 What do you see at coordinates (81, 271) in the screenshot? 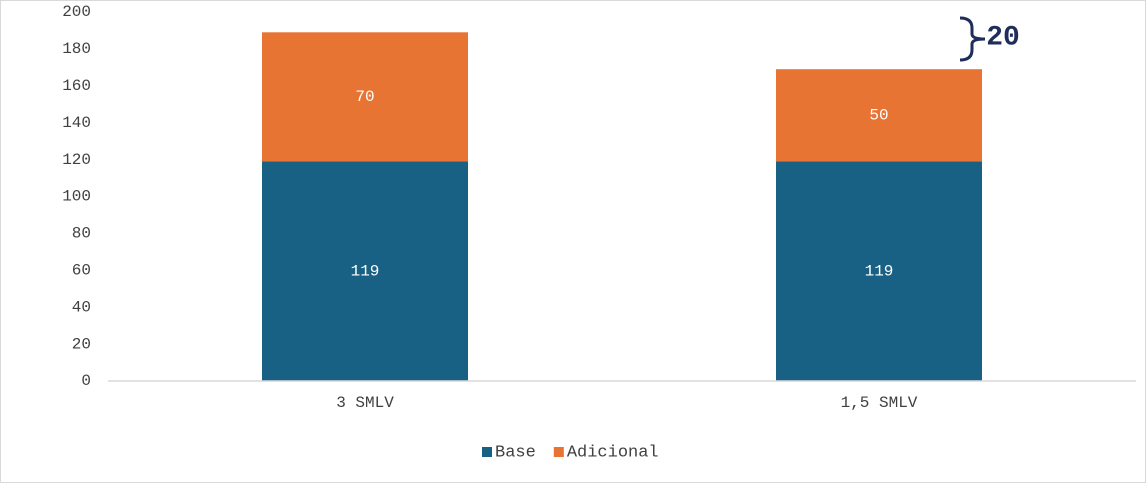
I see `y-tick-label: 60` at bounding box center [81, 271].